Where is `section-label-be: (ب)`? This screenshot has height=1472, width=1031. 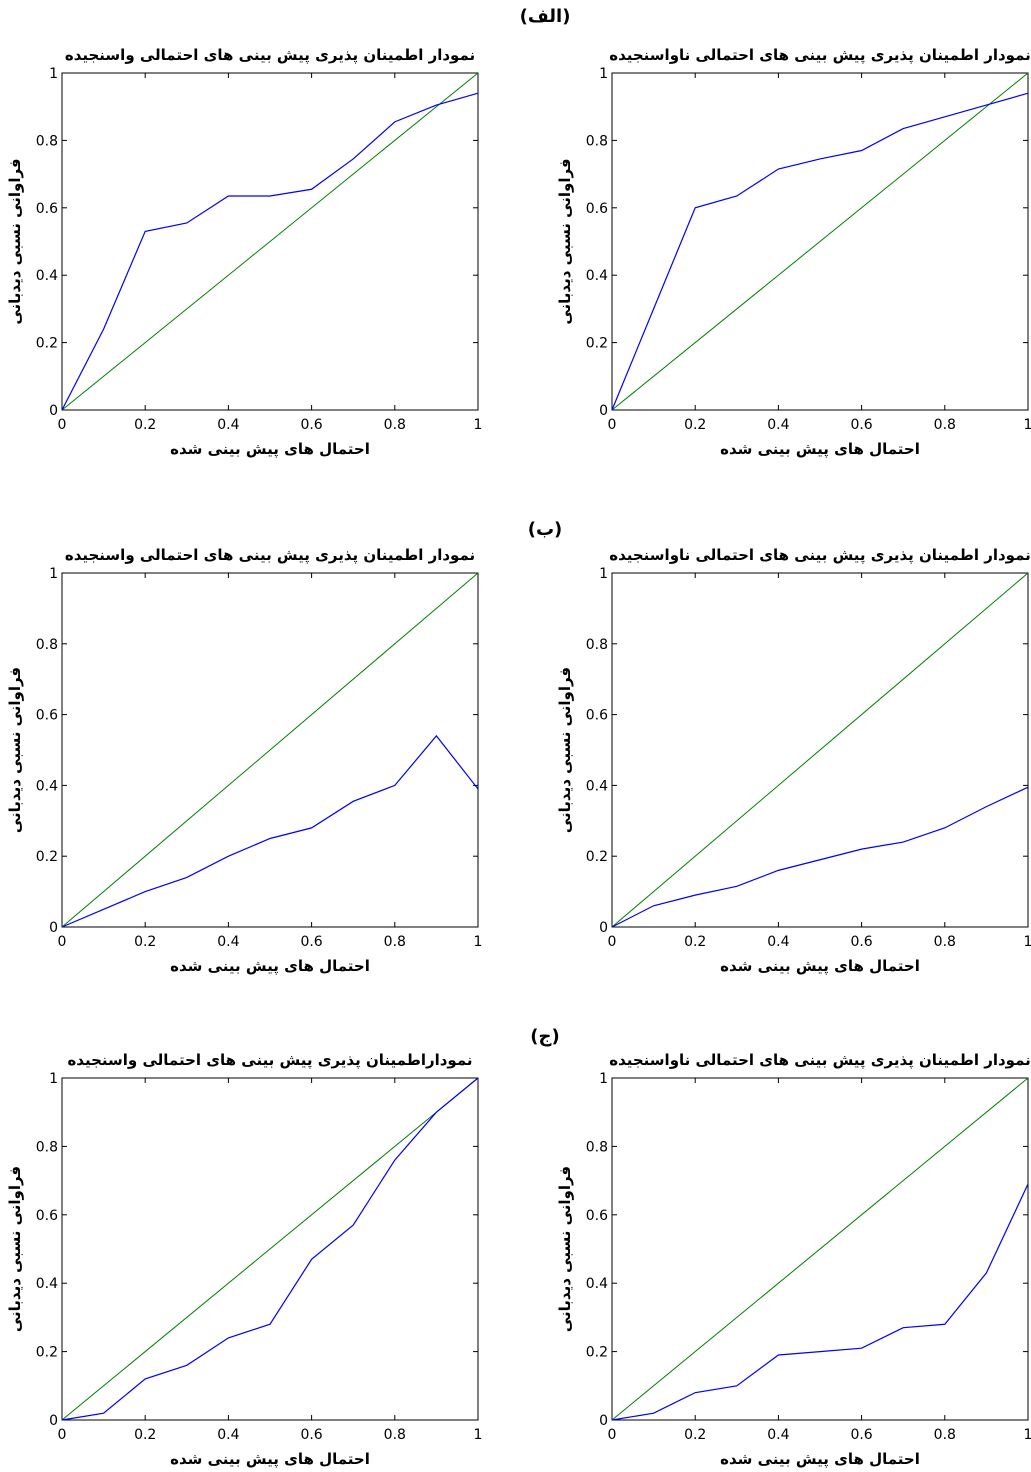
section-label-be: (ب) is located at coordinates (545, 529).